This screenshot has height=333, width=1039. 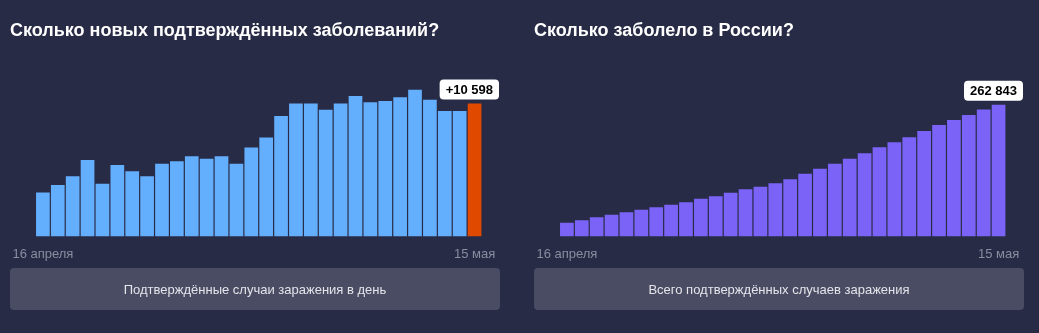 I want to click on text: Подтверждённые случаи заражения в день, so click(x=255, y=289).